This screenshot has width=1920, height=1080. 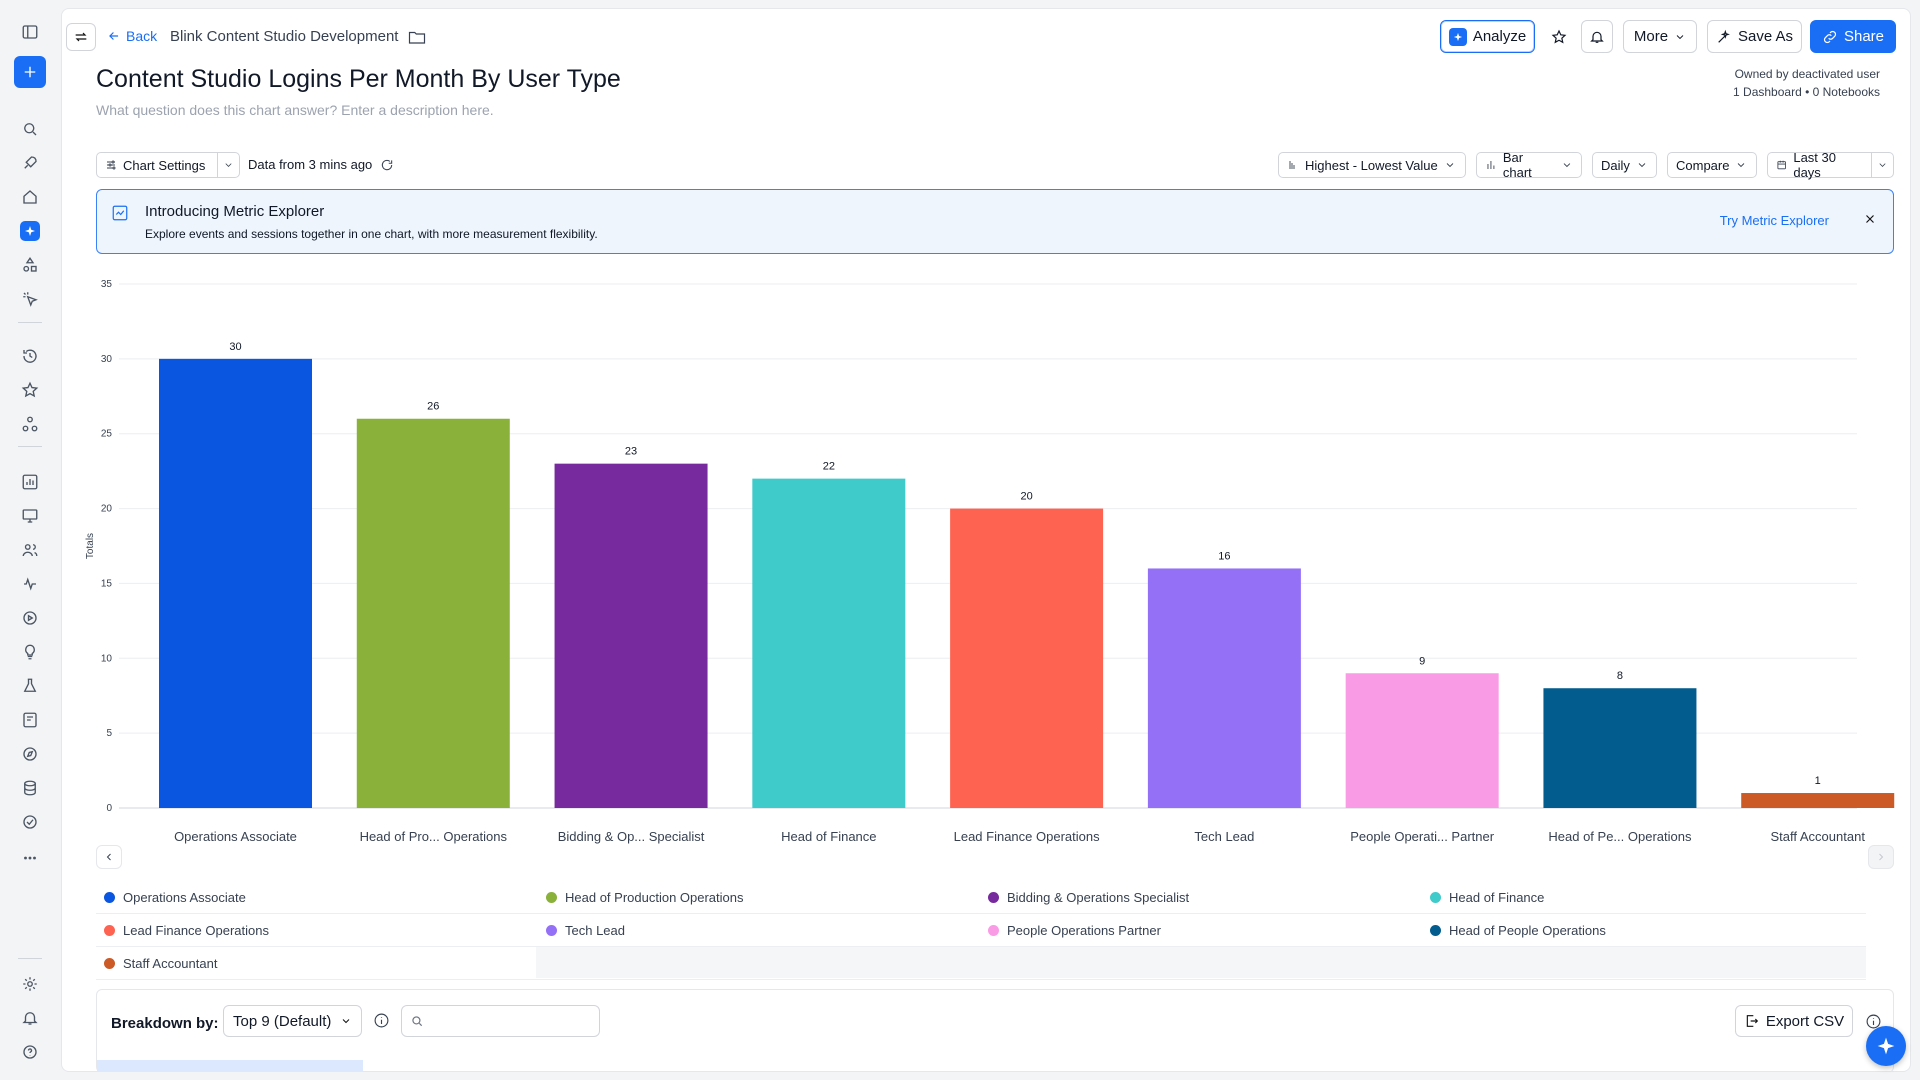 I want to click on swap-view-button, so click(x=81, y=37).